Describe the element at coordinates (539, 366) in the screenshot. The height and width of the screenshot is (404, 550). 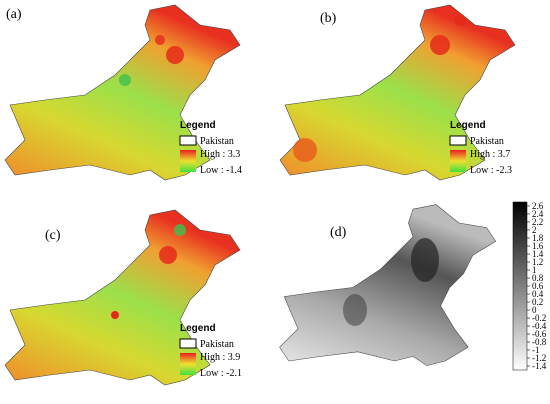
I see `colorbar-tick-label: -1.4` at that location.